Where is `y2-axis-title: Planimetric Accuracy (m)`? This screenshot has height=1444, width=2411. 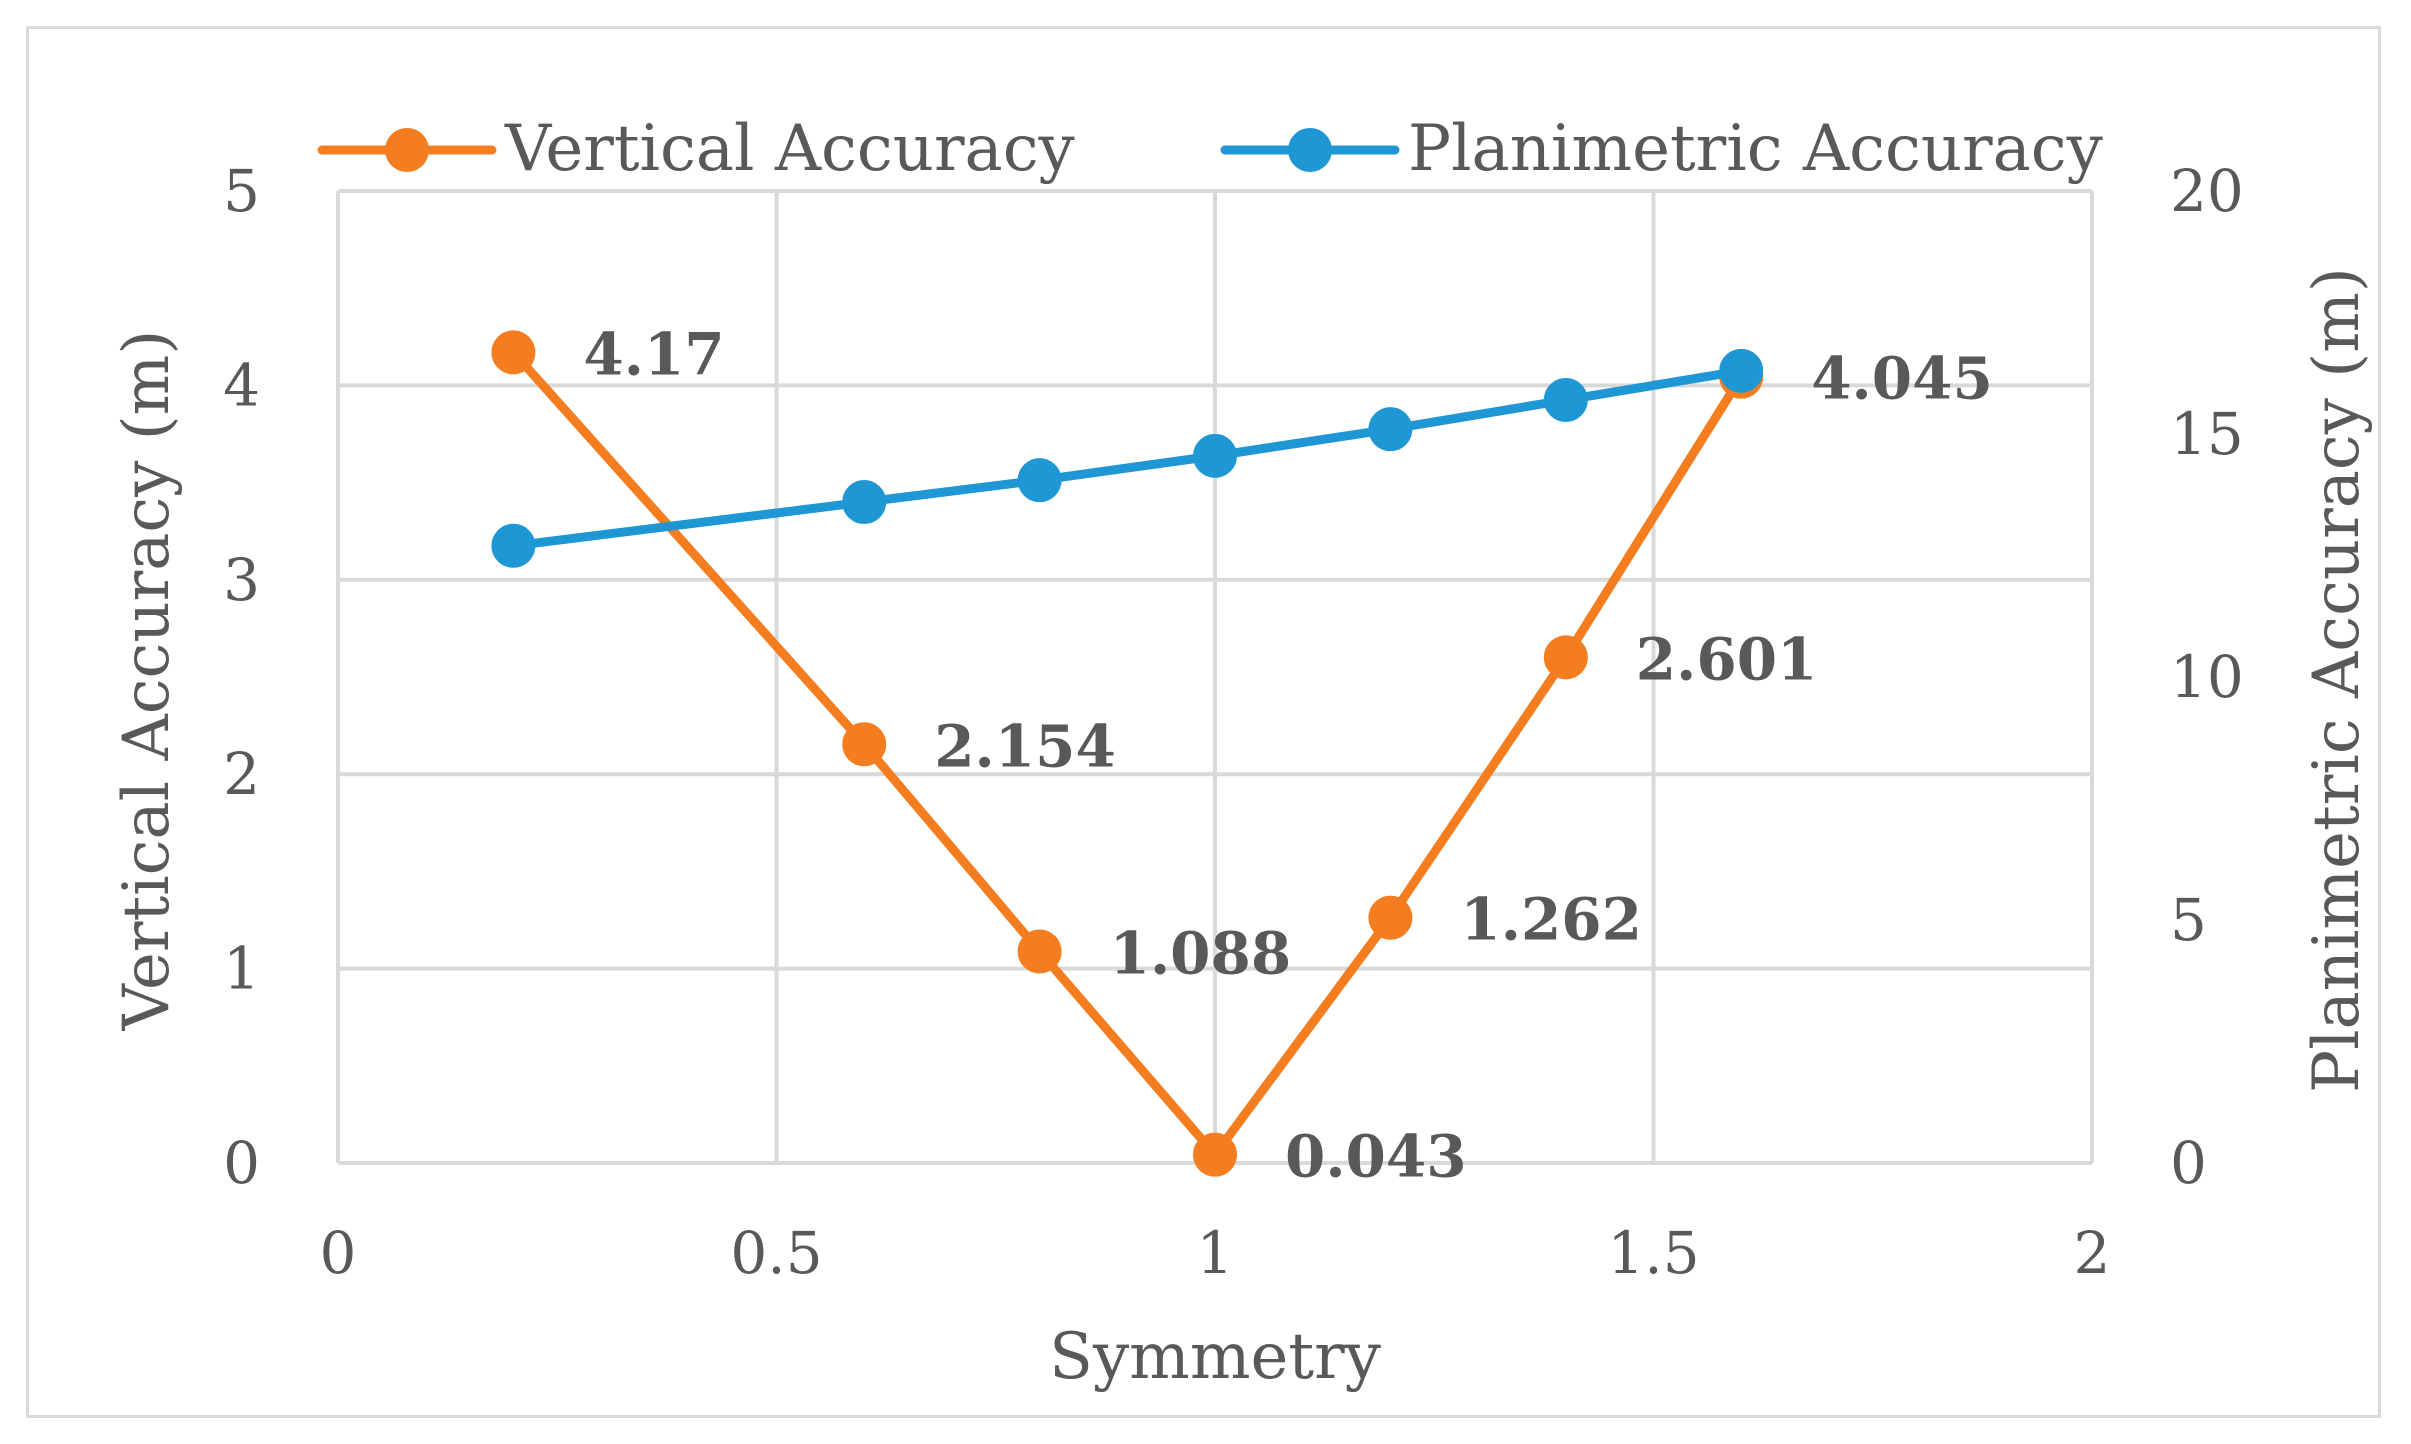
y2-axis-title: Planimetric Accuracy (m) is located at coordinates (2337, 680).